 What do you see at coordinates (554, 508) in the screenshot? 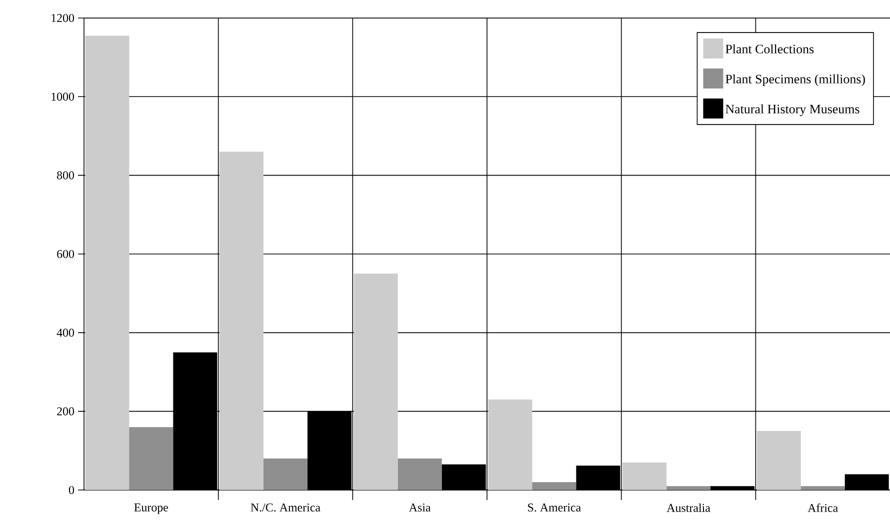
I see `x-tick-label: S. America` at bounding box center [554, 508].